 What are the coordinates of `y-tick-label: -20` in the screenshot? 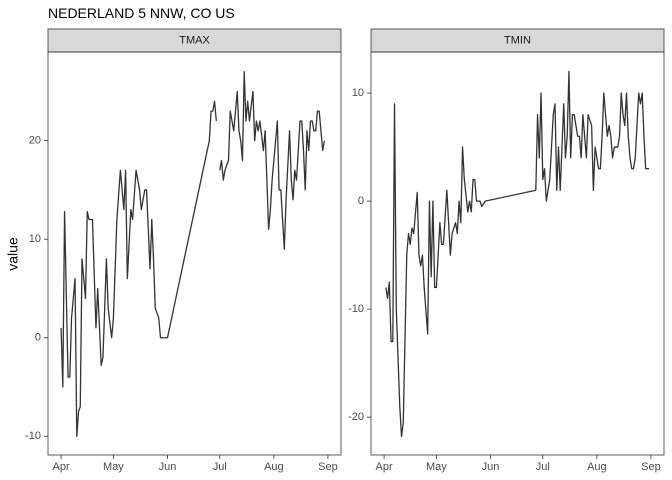 It's located at (356, 417).